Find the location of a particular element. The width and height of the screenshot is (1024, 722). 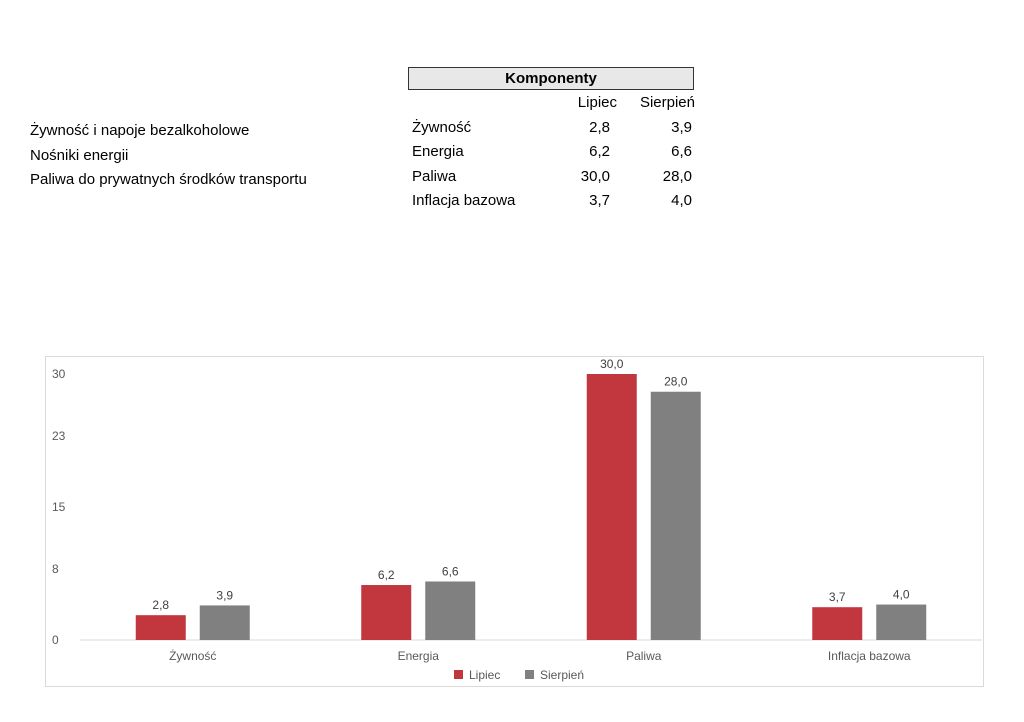

row-label: Energia is located at coordinates (438, 151).